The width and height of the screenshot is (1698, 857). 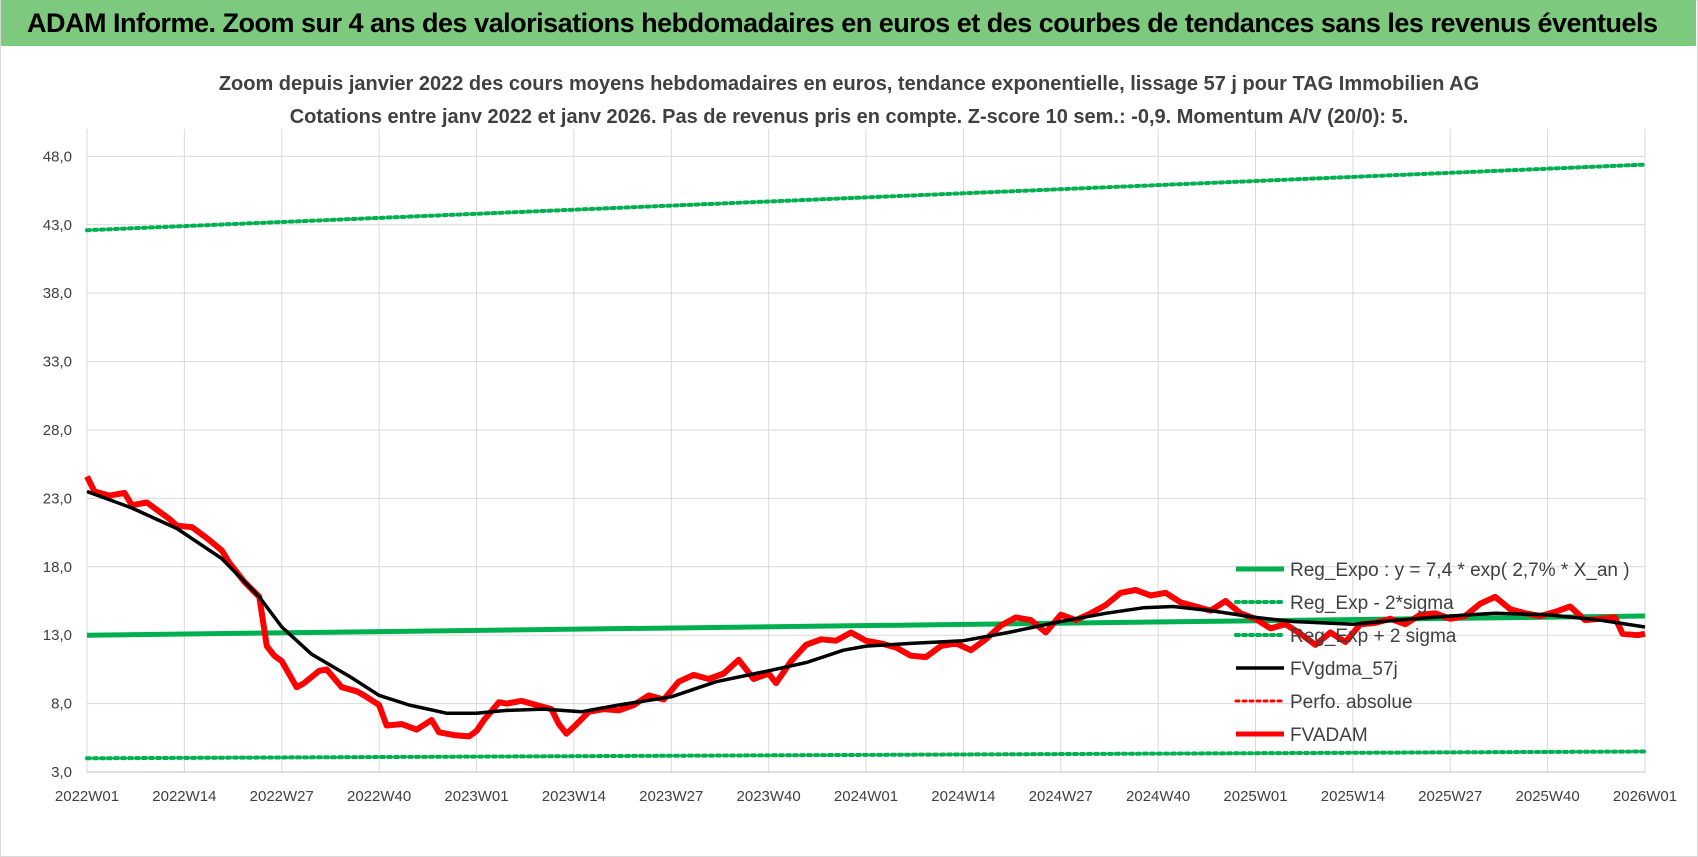 I want to click on legend-label: FVADAM, so click(x=1329, y=735).